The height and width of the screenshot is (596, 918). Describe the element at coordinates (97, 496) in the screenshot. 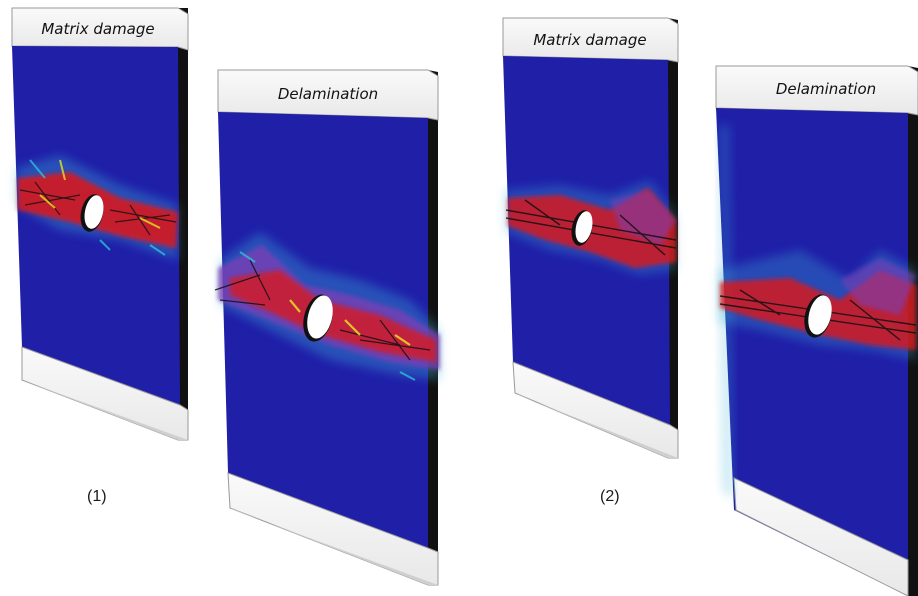

I see `panel-label: (1)` at that location.